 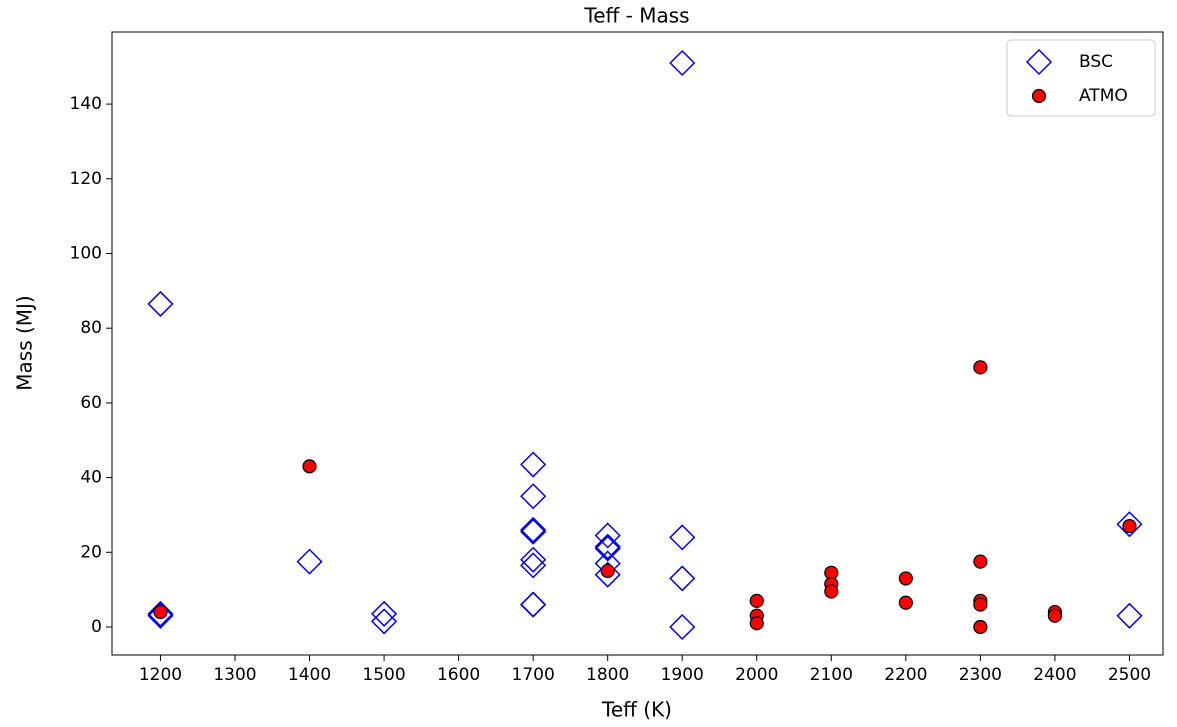 What do you see at coordinates (1054, 675) in the screenshot?
I see `x-tick-label: 2400` at bounding box center [1054, 675].